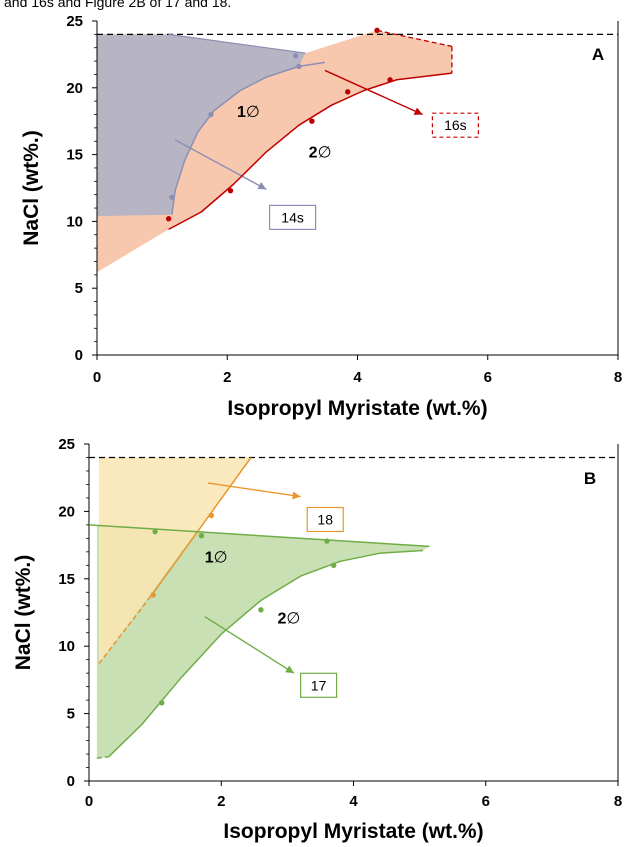 The width and height of the screenshot is (630, 847). What do you see at coordinates (220, 164) in the screenshot?
I see `callout-arrow-14s` at bounding box center [220, 164].